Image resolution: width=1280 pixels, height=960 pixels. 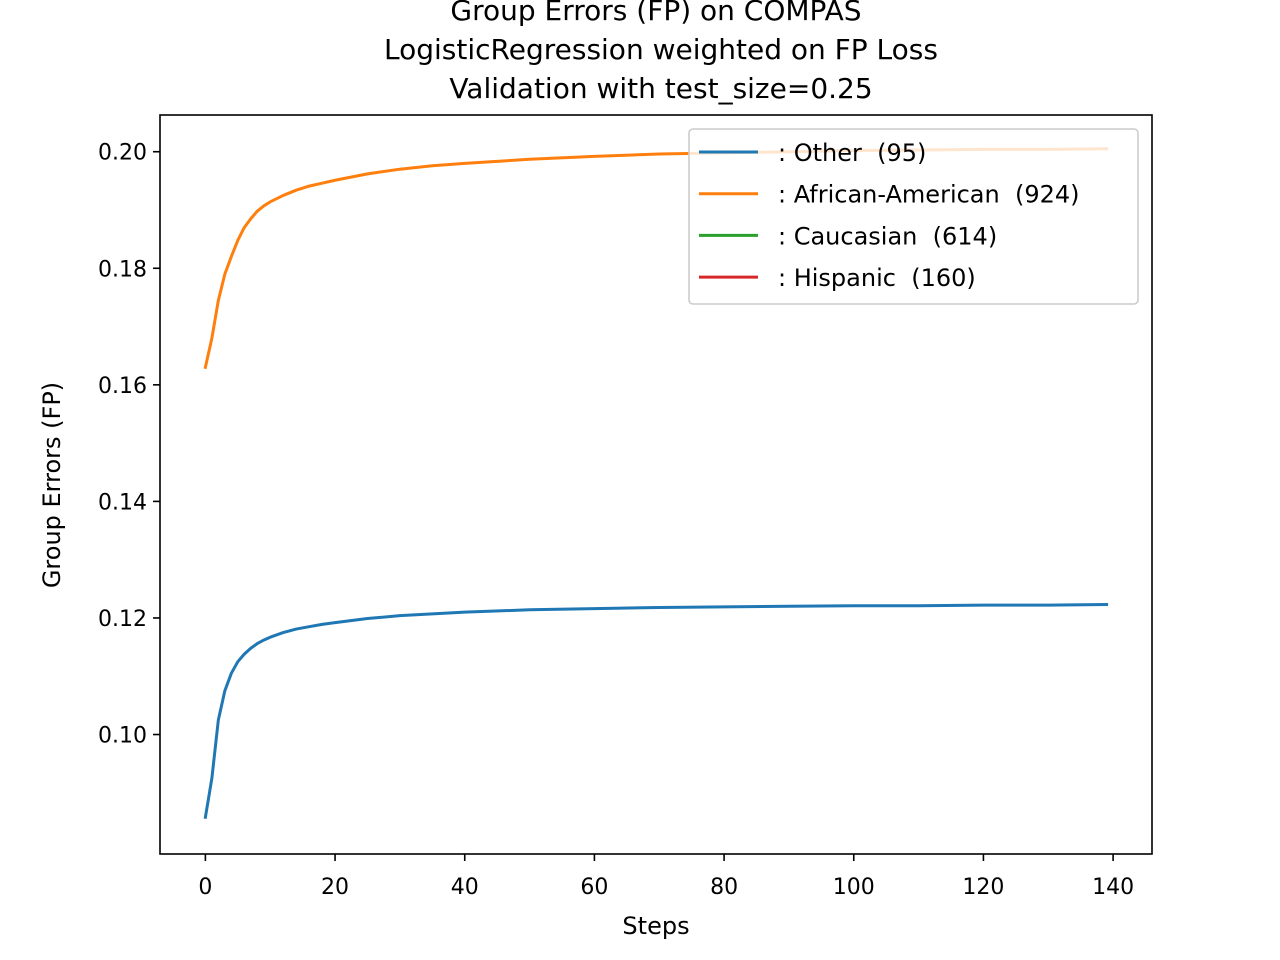 I want to click on y-tick-label: 0.20, so click(x=122, y=153).